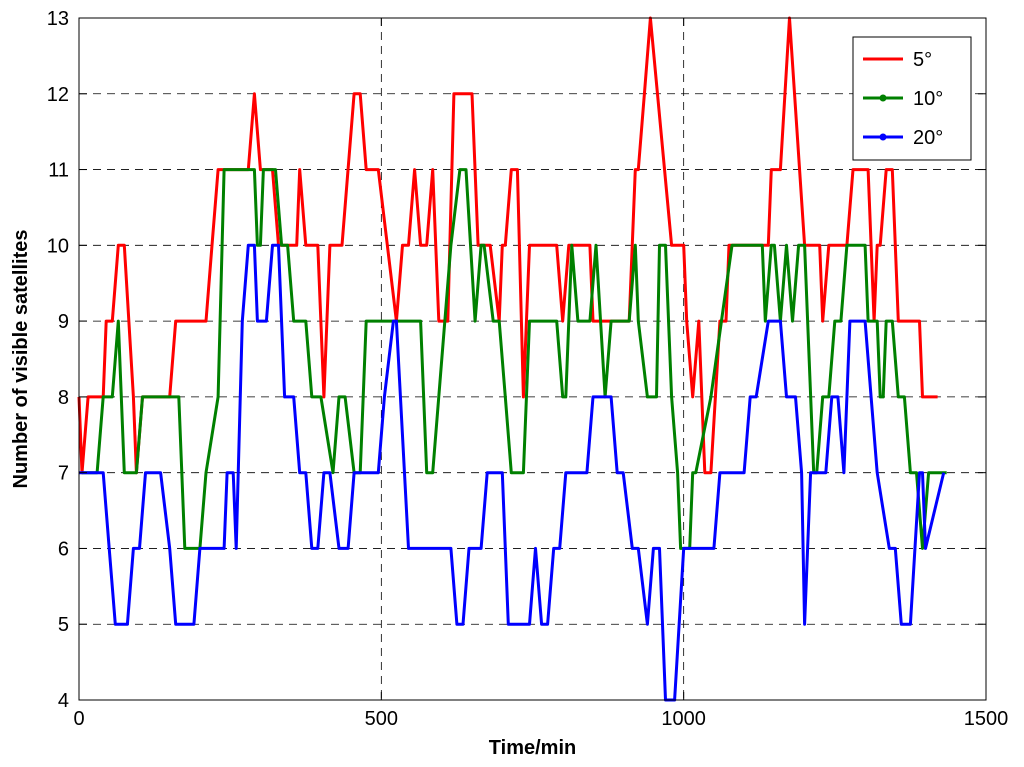  What do you see at coordinates (922, 60) in the screenshot?
I see `legend-label: 5°` at bounding box center [922, 60].